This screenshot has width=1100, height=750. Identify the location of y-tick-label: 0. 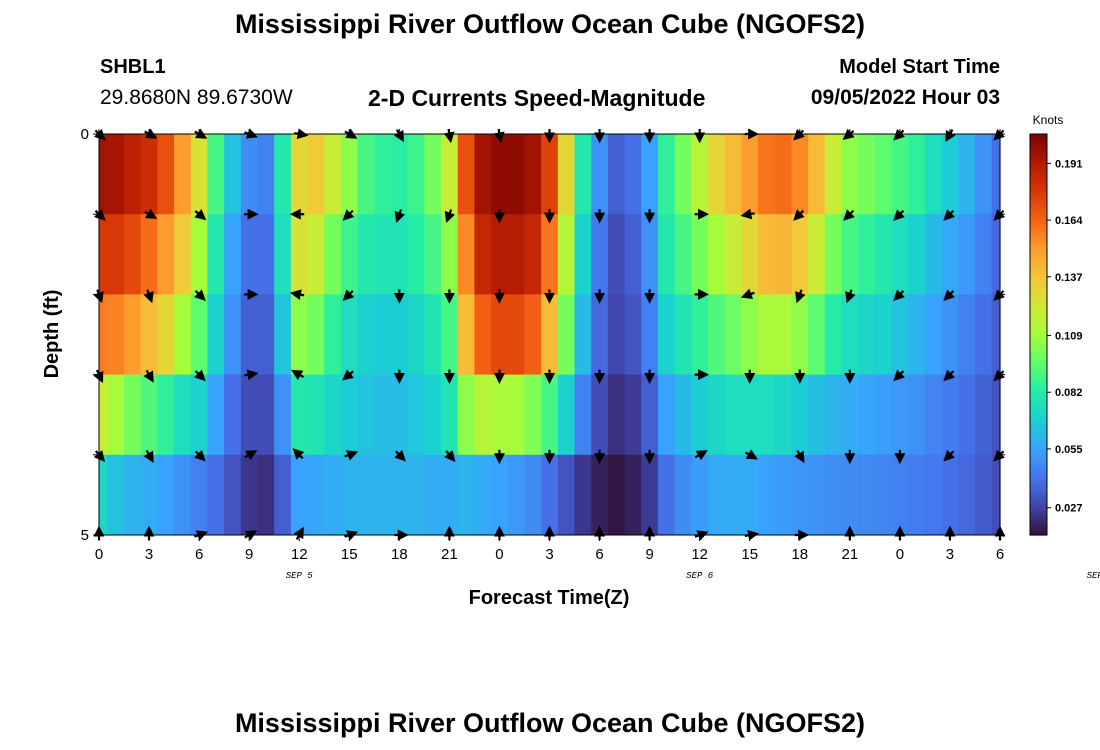
(85, 134).